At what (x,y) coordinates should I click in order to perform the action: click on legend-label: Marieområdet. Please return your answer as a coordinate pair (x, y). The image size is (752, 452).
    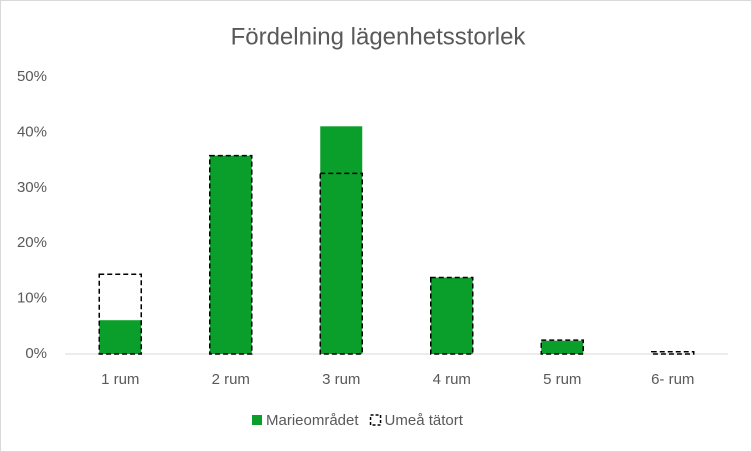
    Looking at the image, I should click on (312, 420).